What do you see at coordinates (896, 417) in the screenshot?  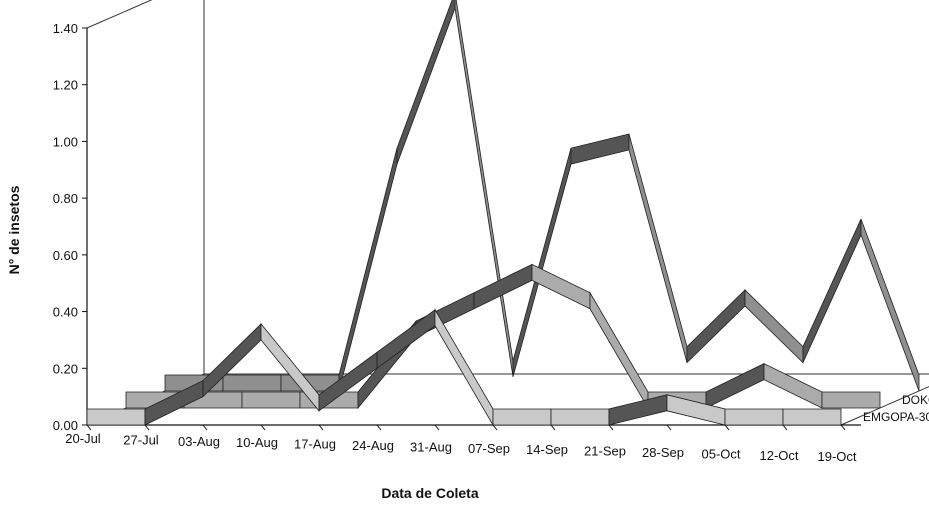 I see `series-label: EMGOPA-308` at bounding box center [896, 417].